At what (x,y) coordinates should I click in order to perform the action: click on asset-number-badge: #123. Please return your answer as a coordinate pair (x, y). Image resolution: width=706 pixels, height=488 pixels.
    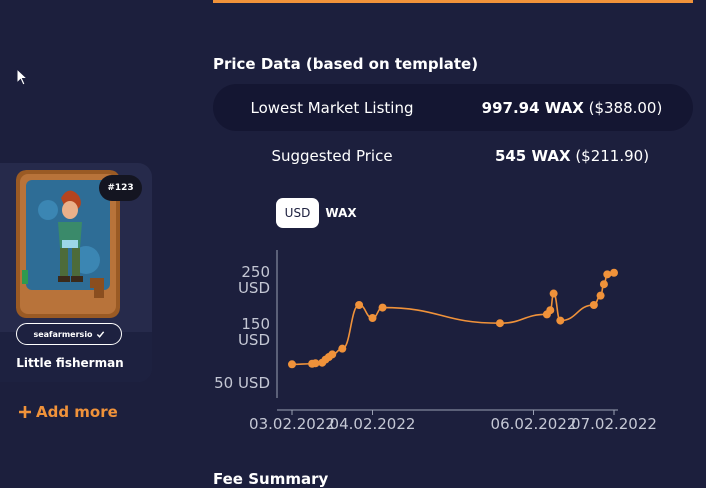
    Looking at the image, I should click on (120, 188).